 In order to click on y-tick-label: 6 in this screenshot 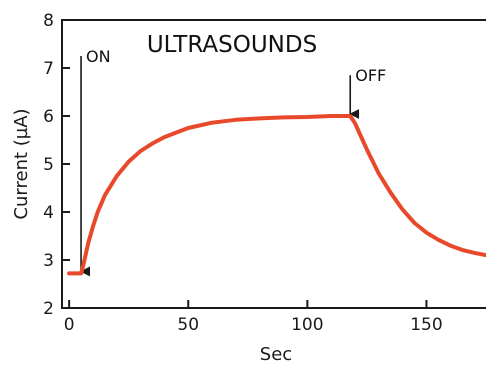, I will do `click(48, 117)`.